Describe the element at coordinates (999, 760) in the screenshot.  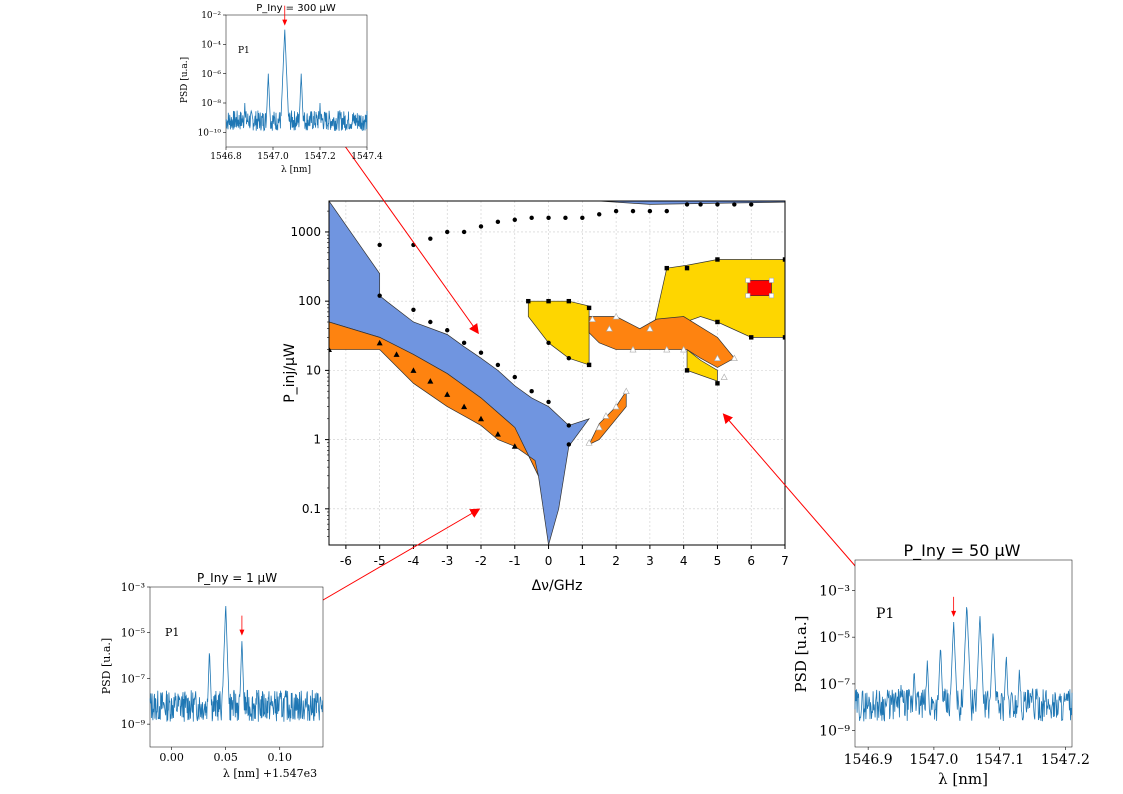
I see `inset-x-tick-label: 1547.1` at that location.